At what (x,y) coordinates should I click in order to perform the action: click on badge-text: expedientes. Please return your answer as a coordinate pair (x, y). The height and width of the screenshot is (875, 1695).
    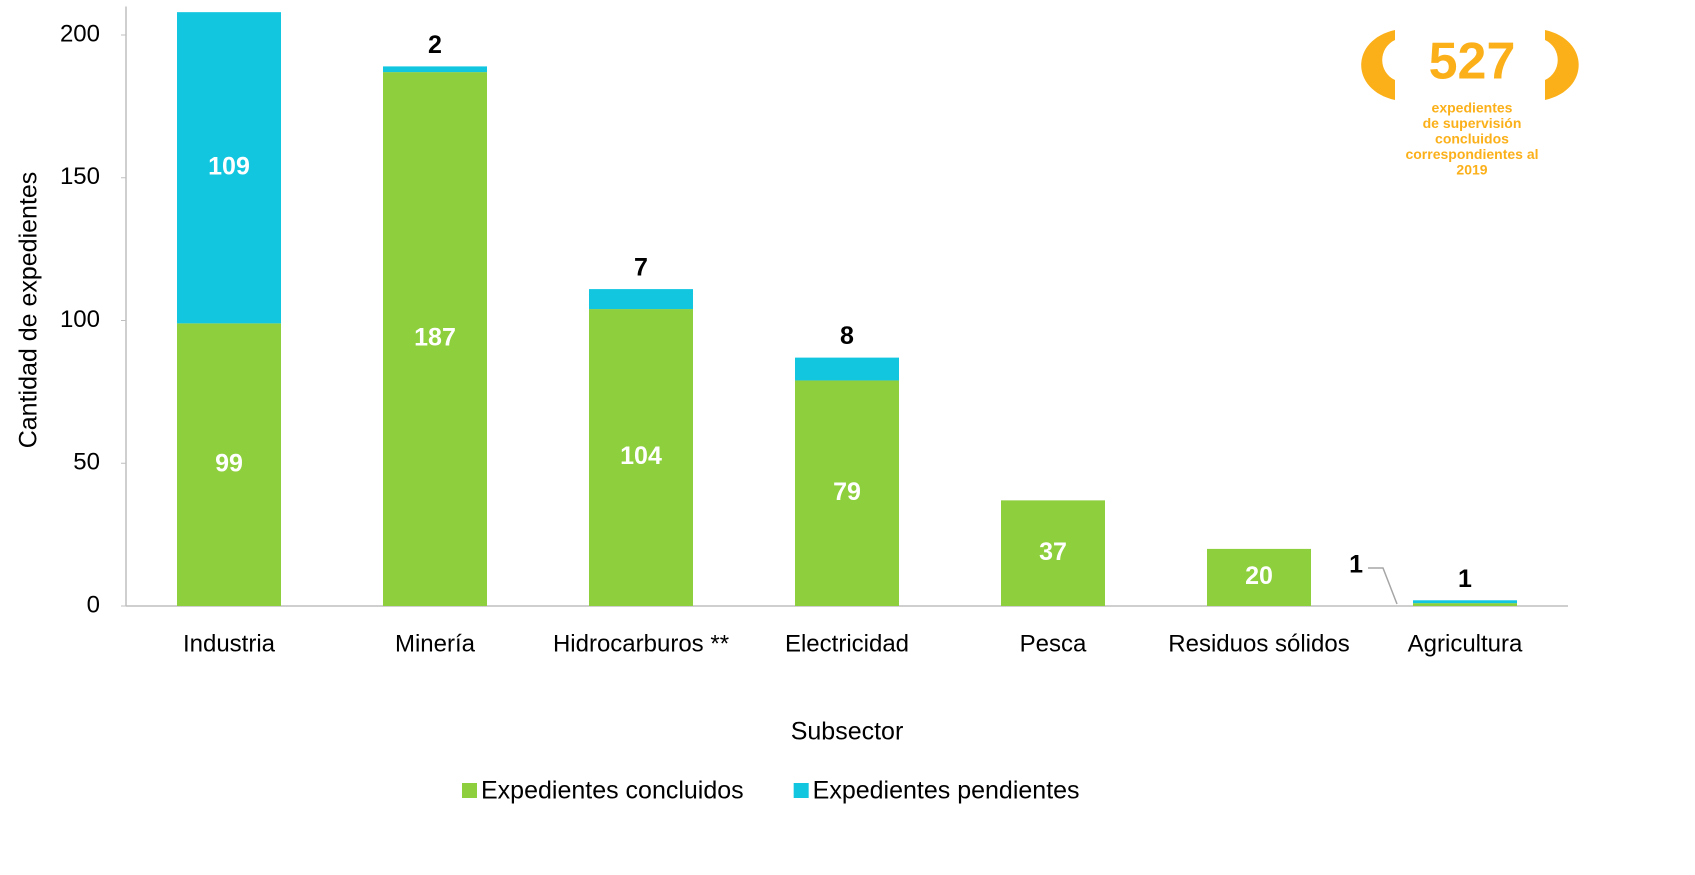
    Looking at the image, I should click on (1472, 108).